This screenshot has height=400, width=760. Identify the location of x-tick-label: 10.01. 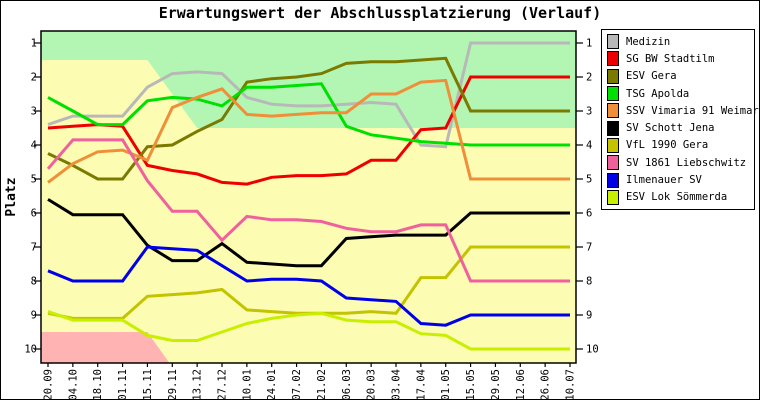
(247, 384).